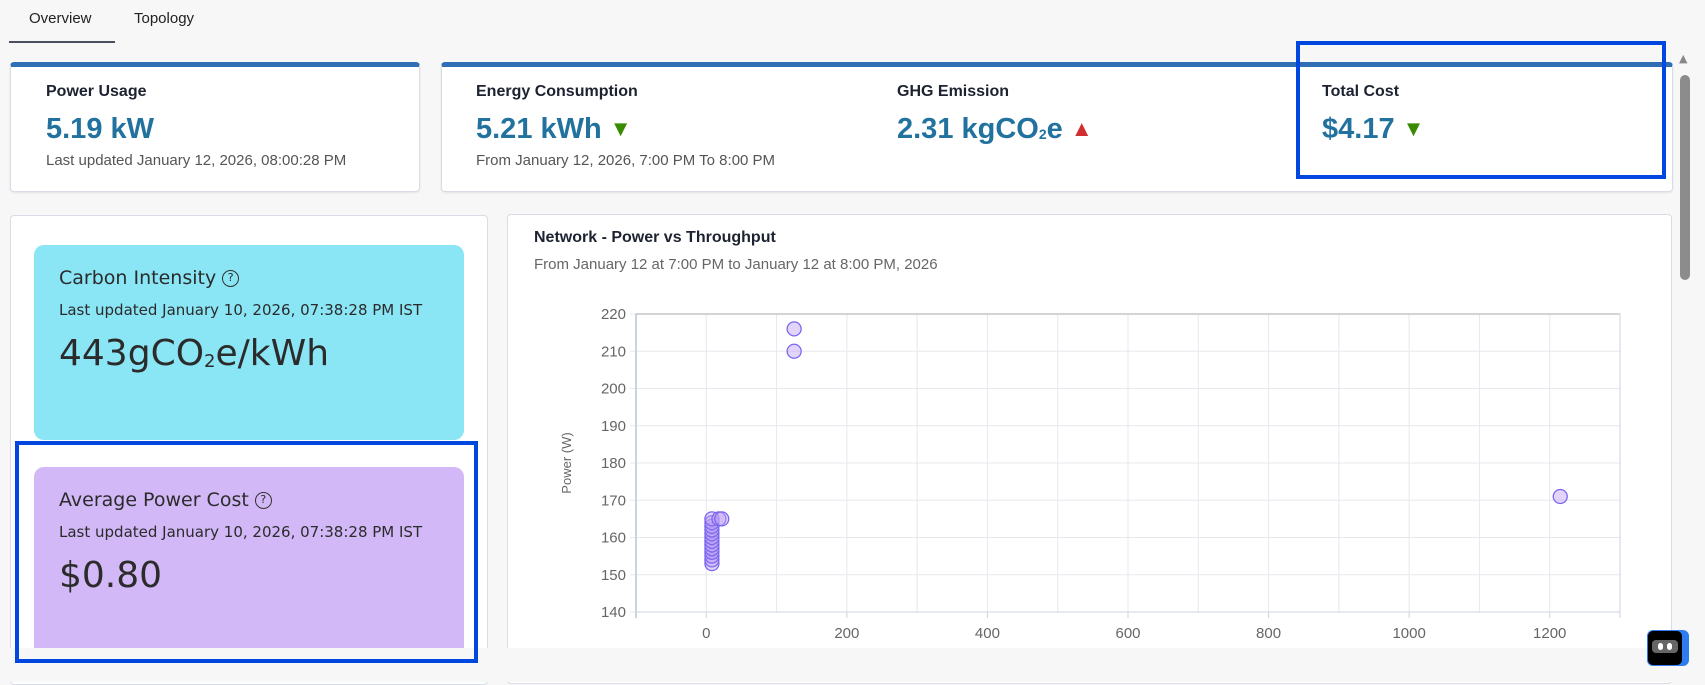 This screenshot has height=685, width=1705. Describe the element at coordinates (655, 237) in the screenshot. I see `chart-title: Network - Power vs Throughput` at that location.